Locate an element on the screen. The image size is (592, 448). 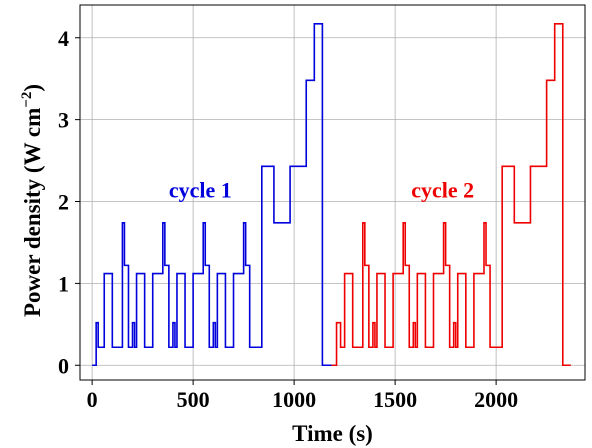
y-tick-label-4: 4 is located at coordinates (63, 38).